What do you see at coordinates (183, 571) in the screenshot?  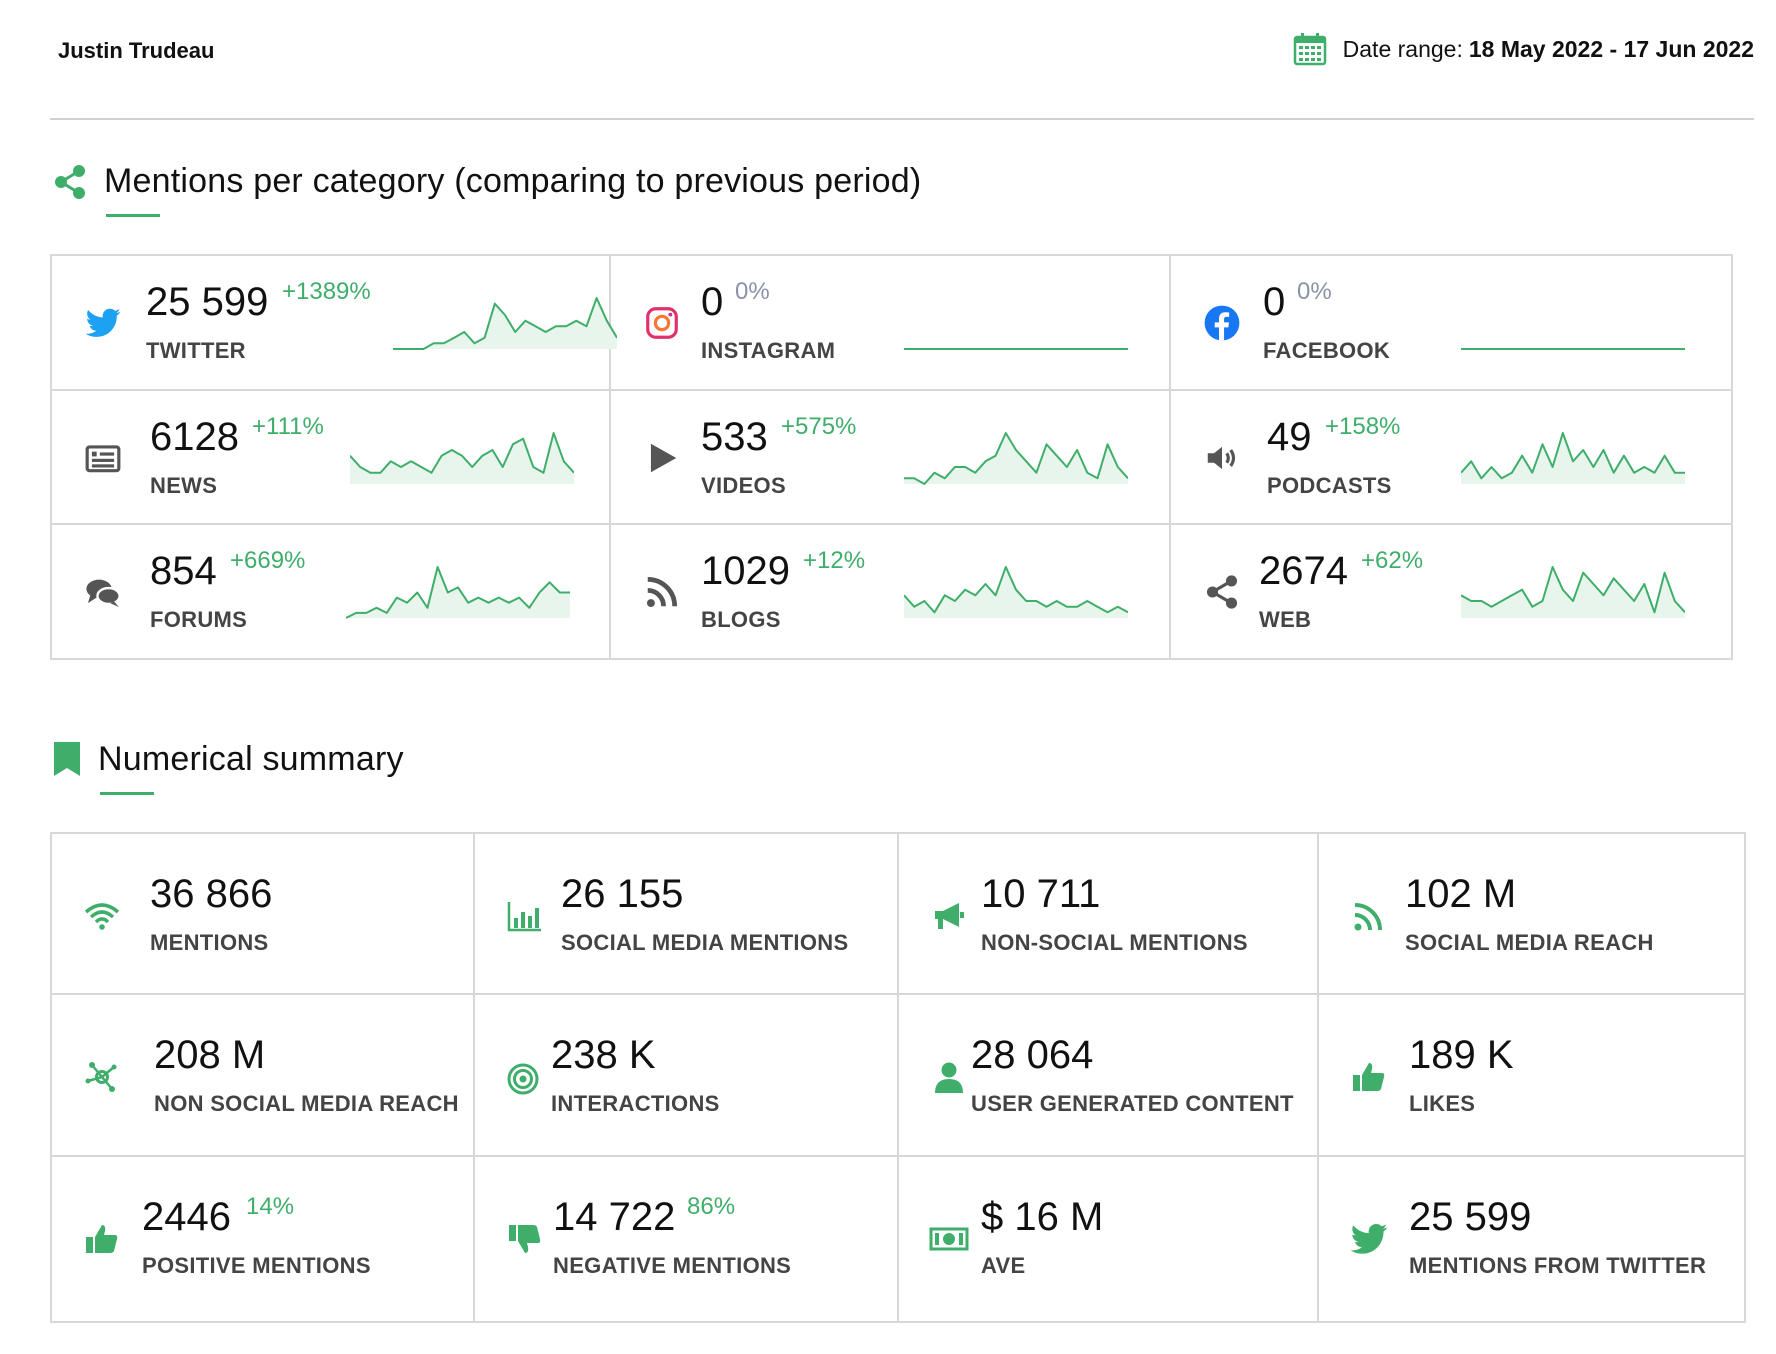 I see `category-count: 854` at bounding box center [183, 571].